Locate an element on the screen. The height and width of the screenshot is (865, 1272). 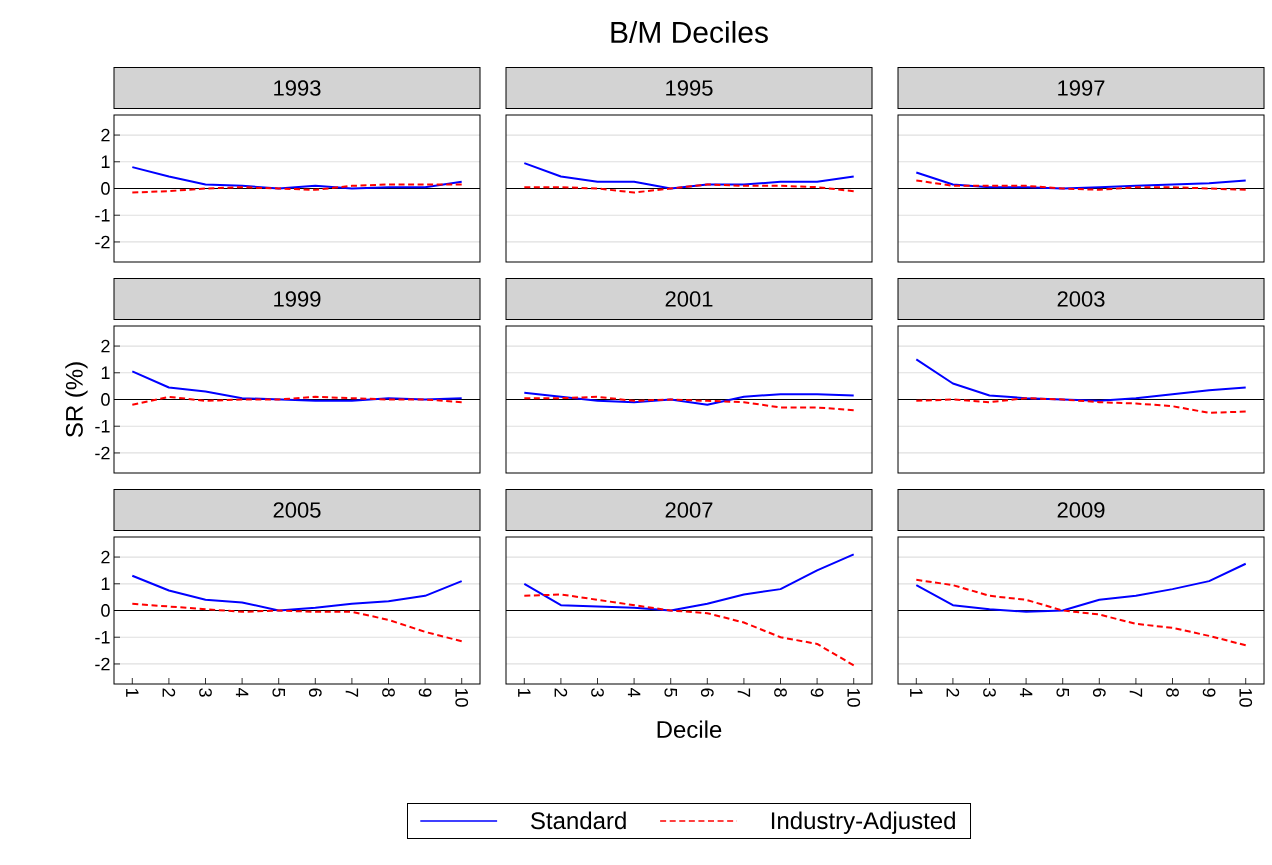
chart-title: 1995 is located at coordinates (689, 88).